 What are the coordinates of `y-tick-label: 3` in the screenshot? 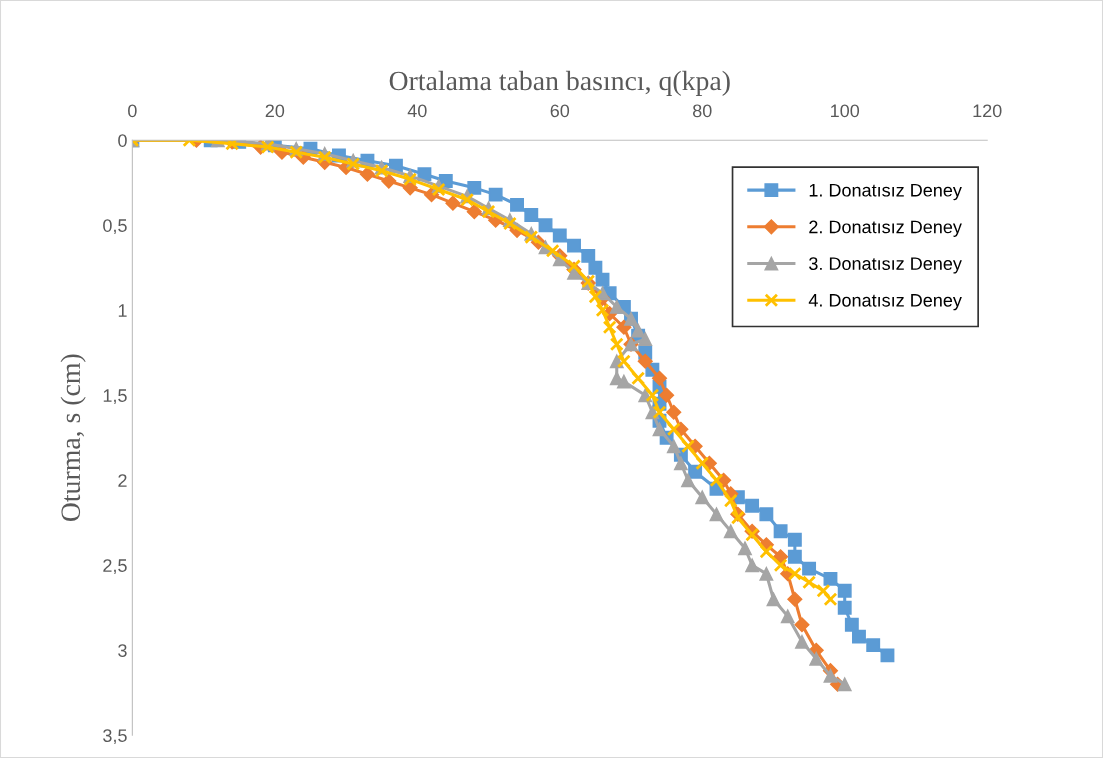 It's located at (122, 650).